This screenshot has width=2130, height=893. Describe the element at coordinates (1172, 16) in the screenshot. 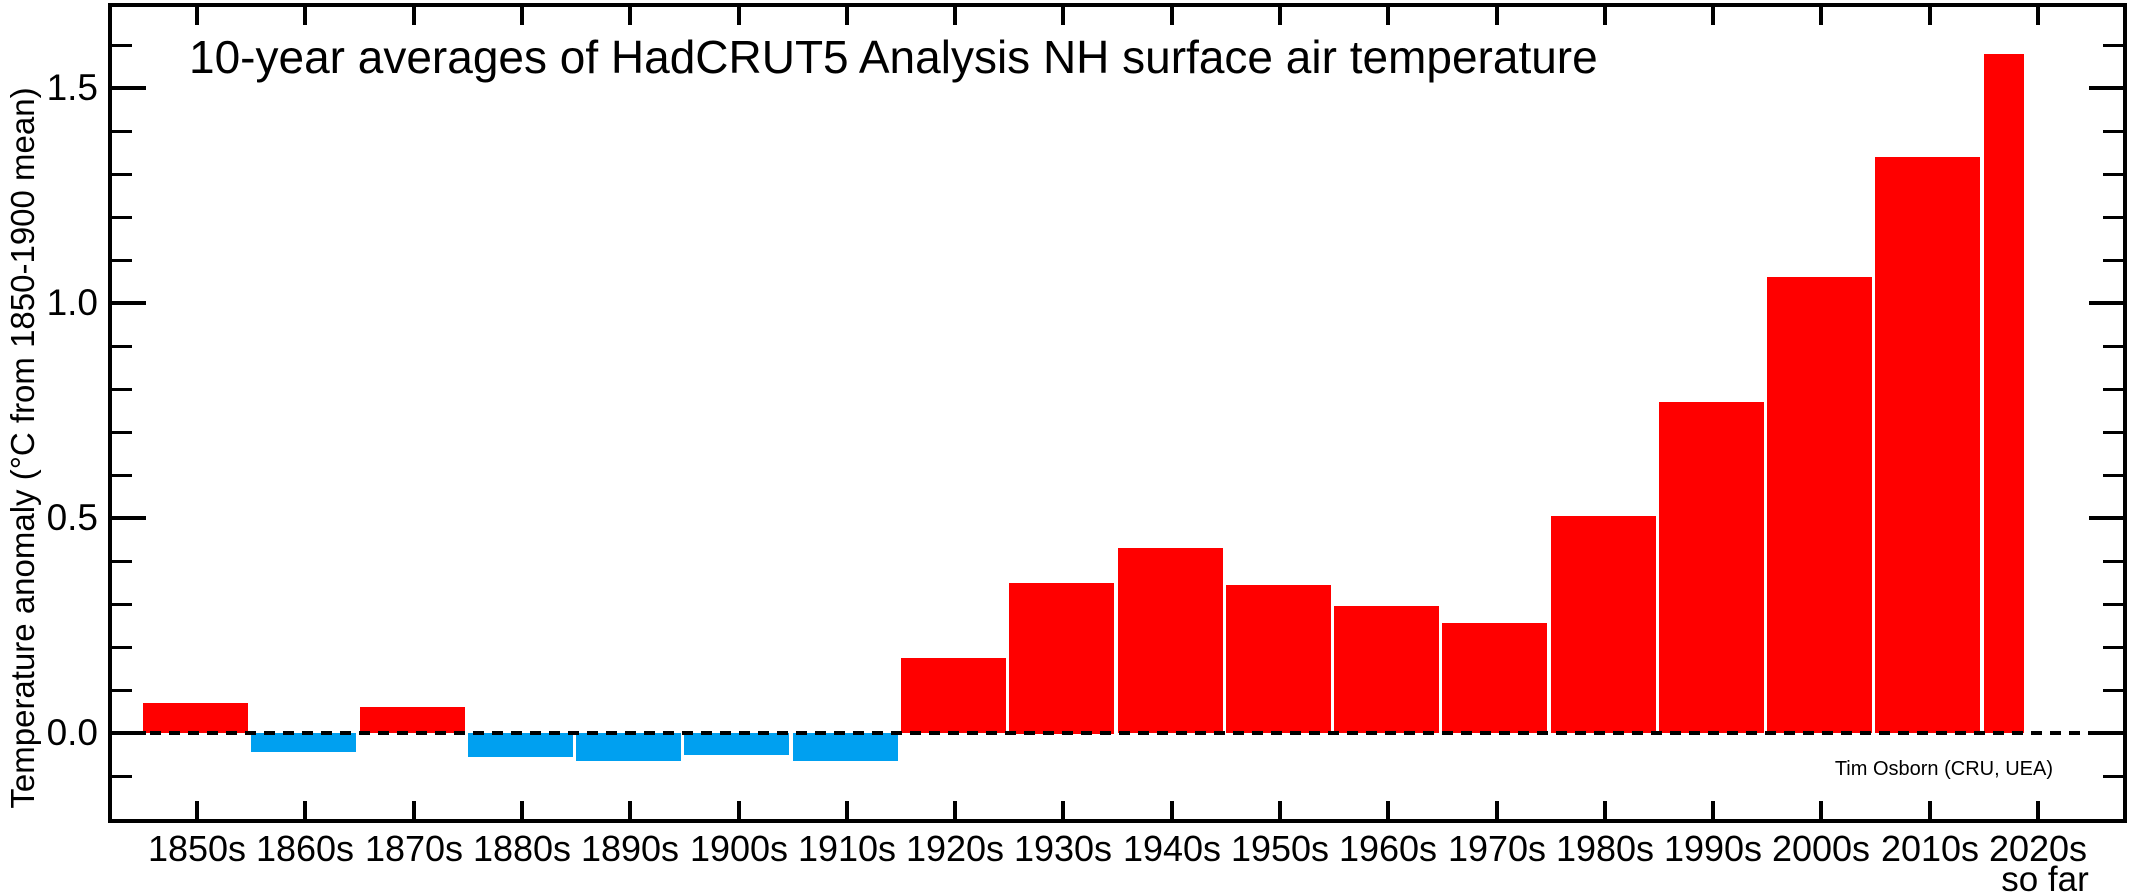

I see `x-tick-top-1940s` at that location.